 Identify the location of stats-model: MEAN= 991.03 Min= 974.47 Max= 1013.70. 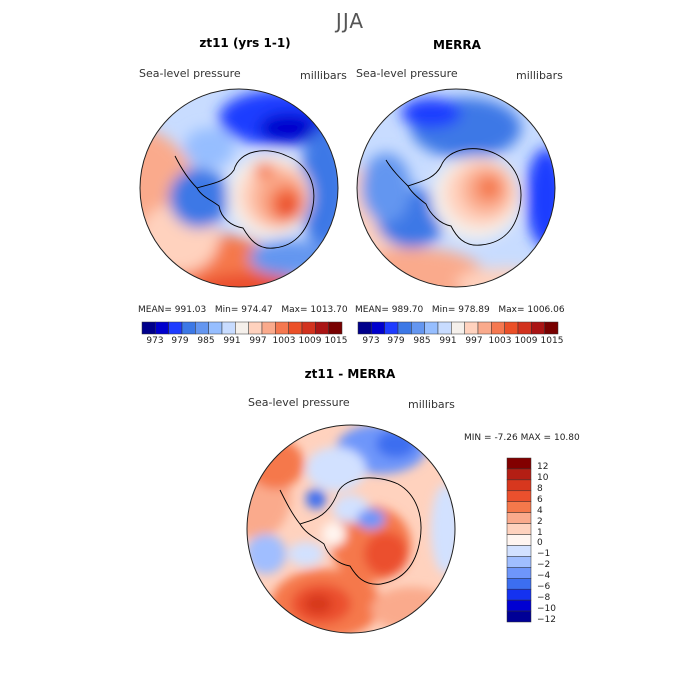
(243, 310).